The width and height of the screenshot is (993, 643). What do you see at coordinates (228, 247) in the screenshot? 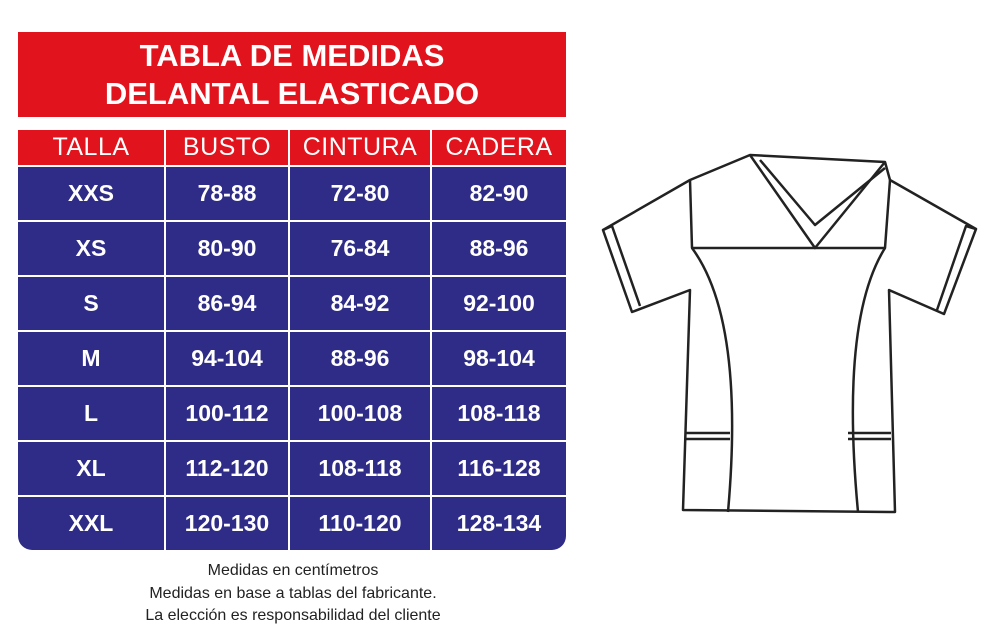
I see `table-cell: 80-90` at bounding box center [228, 247].